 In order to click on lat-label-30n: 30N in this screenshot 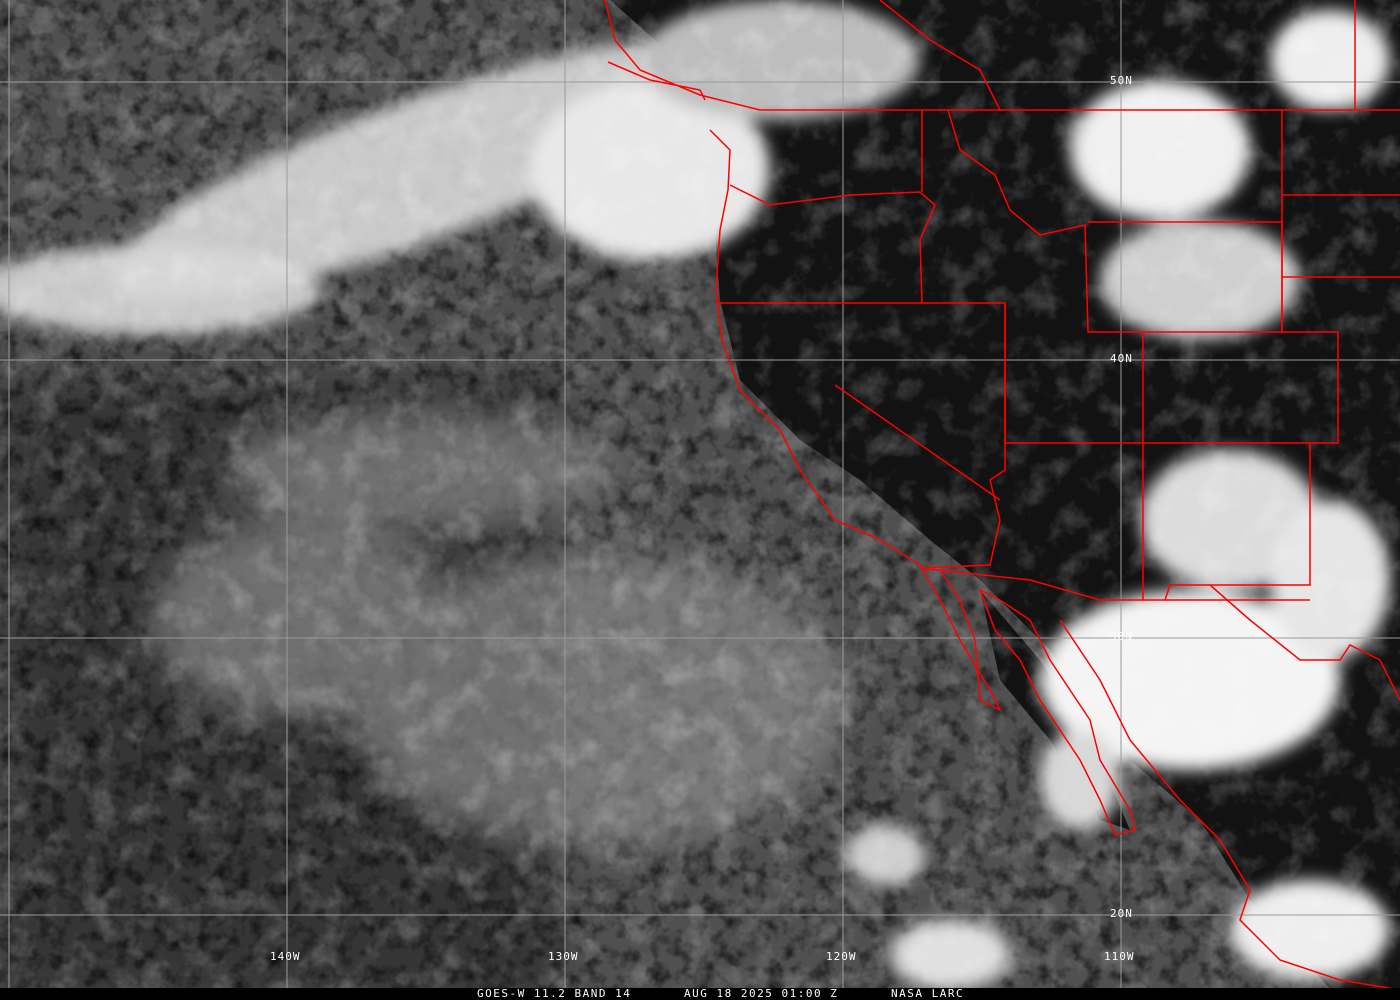, I will do `click(1121, 636)`.